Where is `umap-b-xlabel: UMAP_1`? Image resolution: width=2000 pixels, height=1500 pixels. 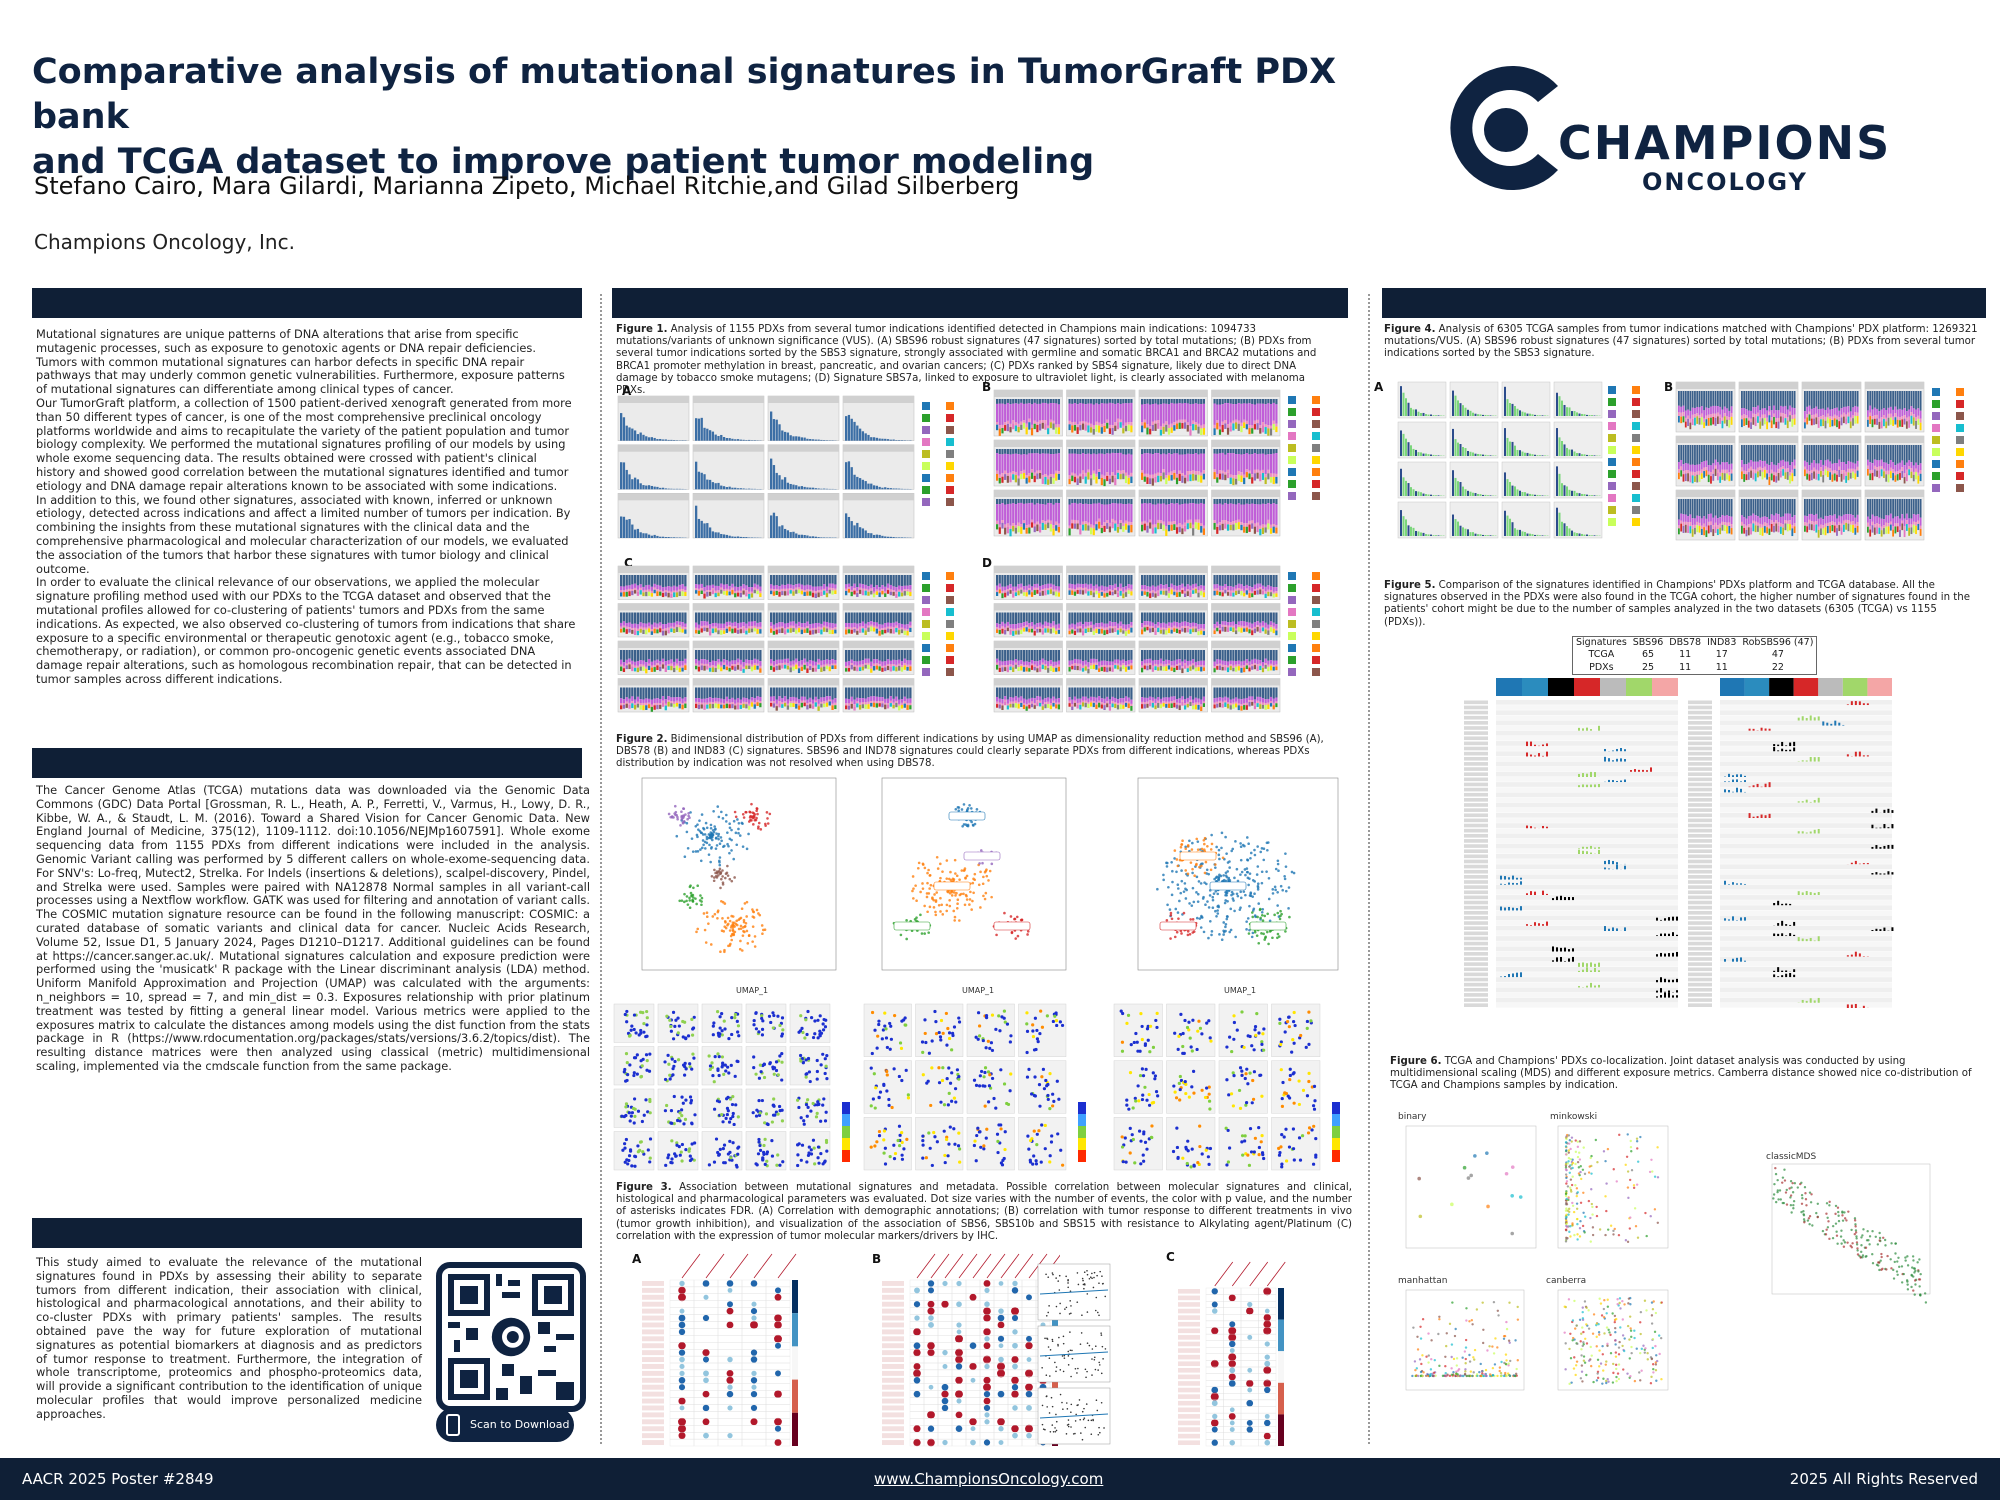 umap-b-xlabel: UMAP_1 is located at coordinates (978, 990).